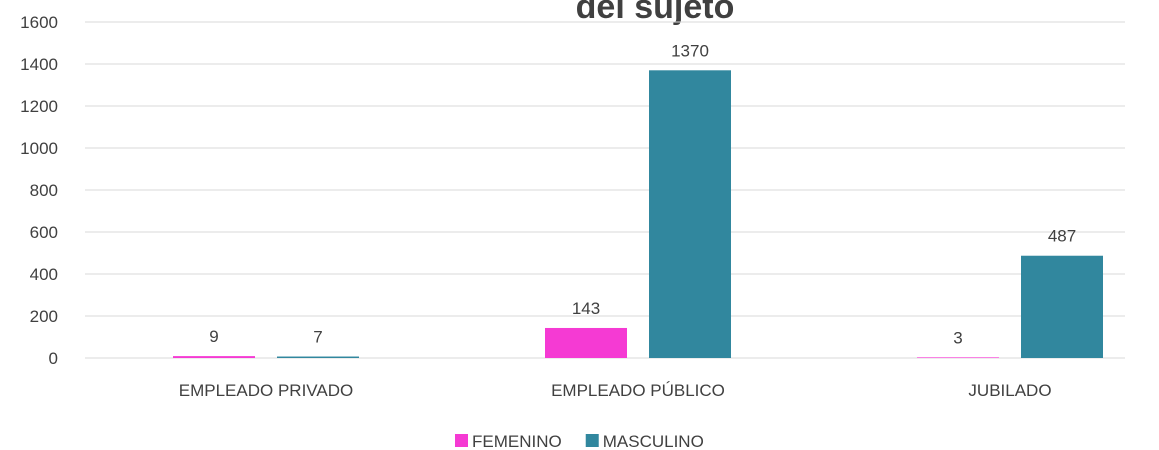 The height and width of the screenshot is (450, 1159). What do you see at coordinates (44, 232) in the screenshot?
I see `y-tick-label: 600` at bounding box center [44, 232].